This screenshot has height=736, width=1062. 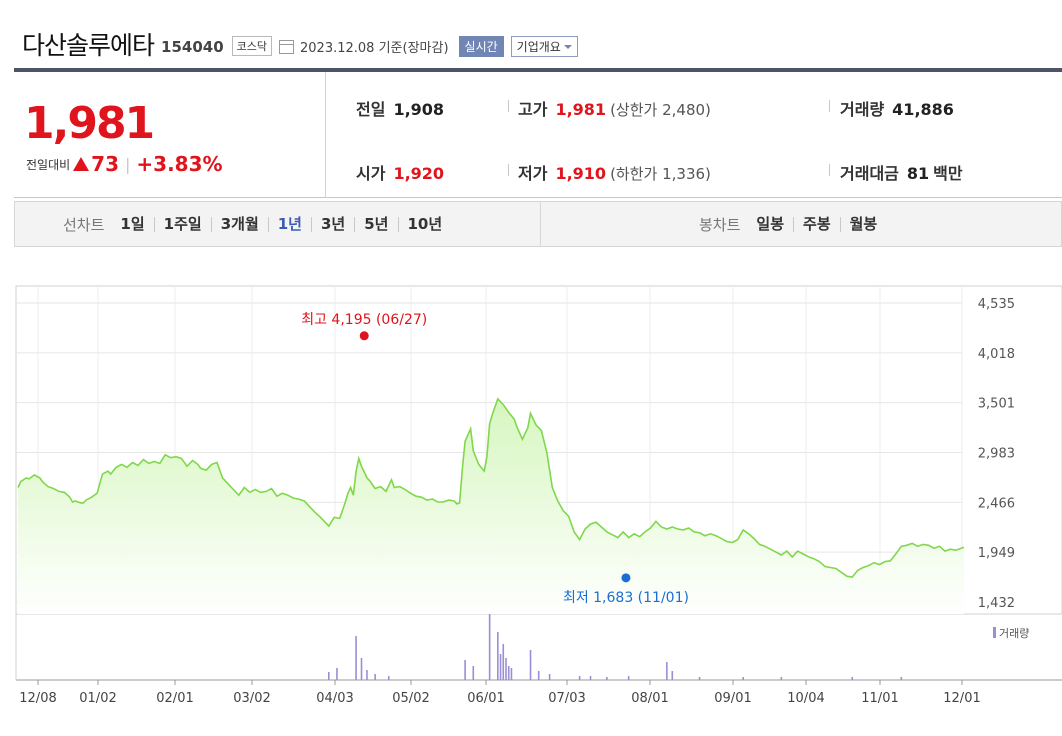 I want to click on period-bar-divider, so click(x=540, y=224).